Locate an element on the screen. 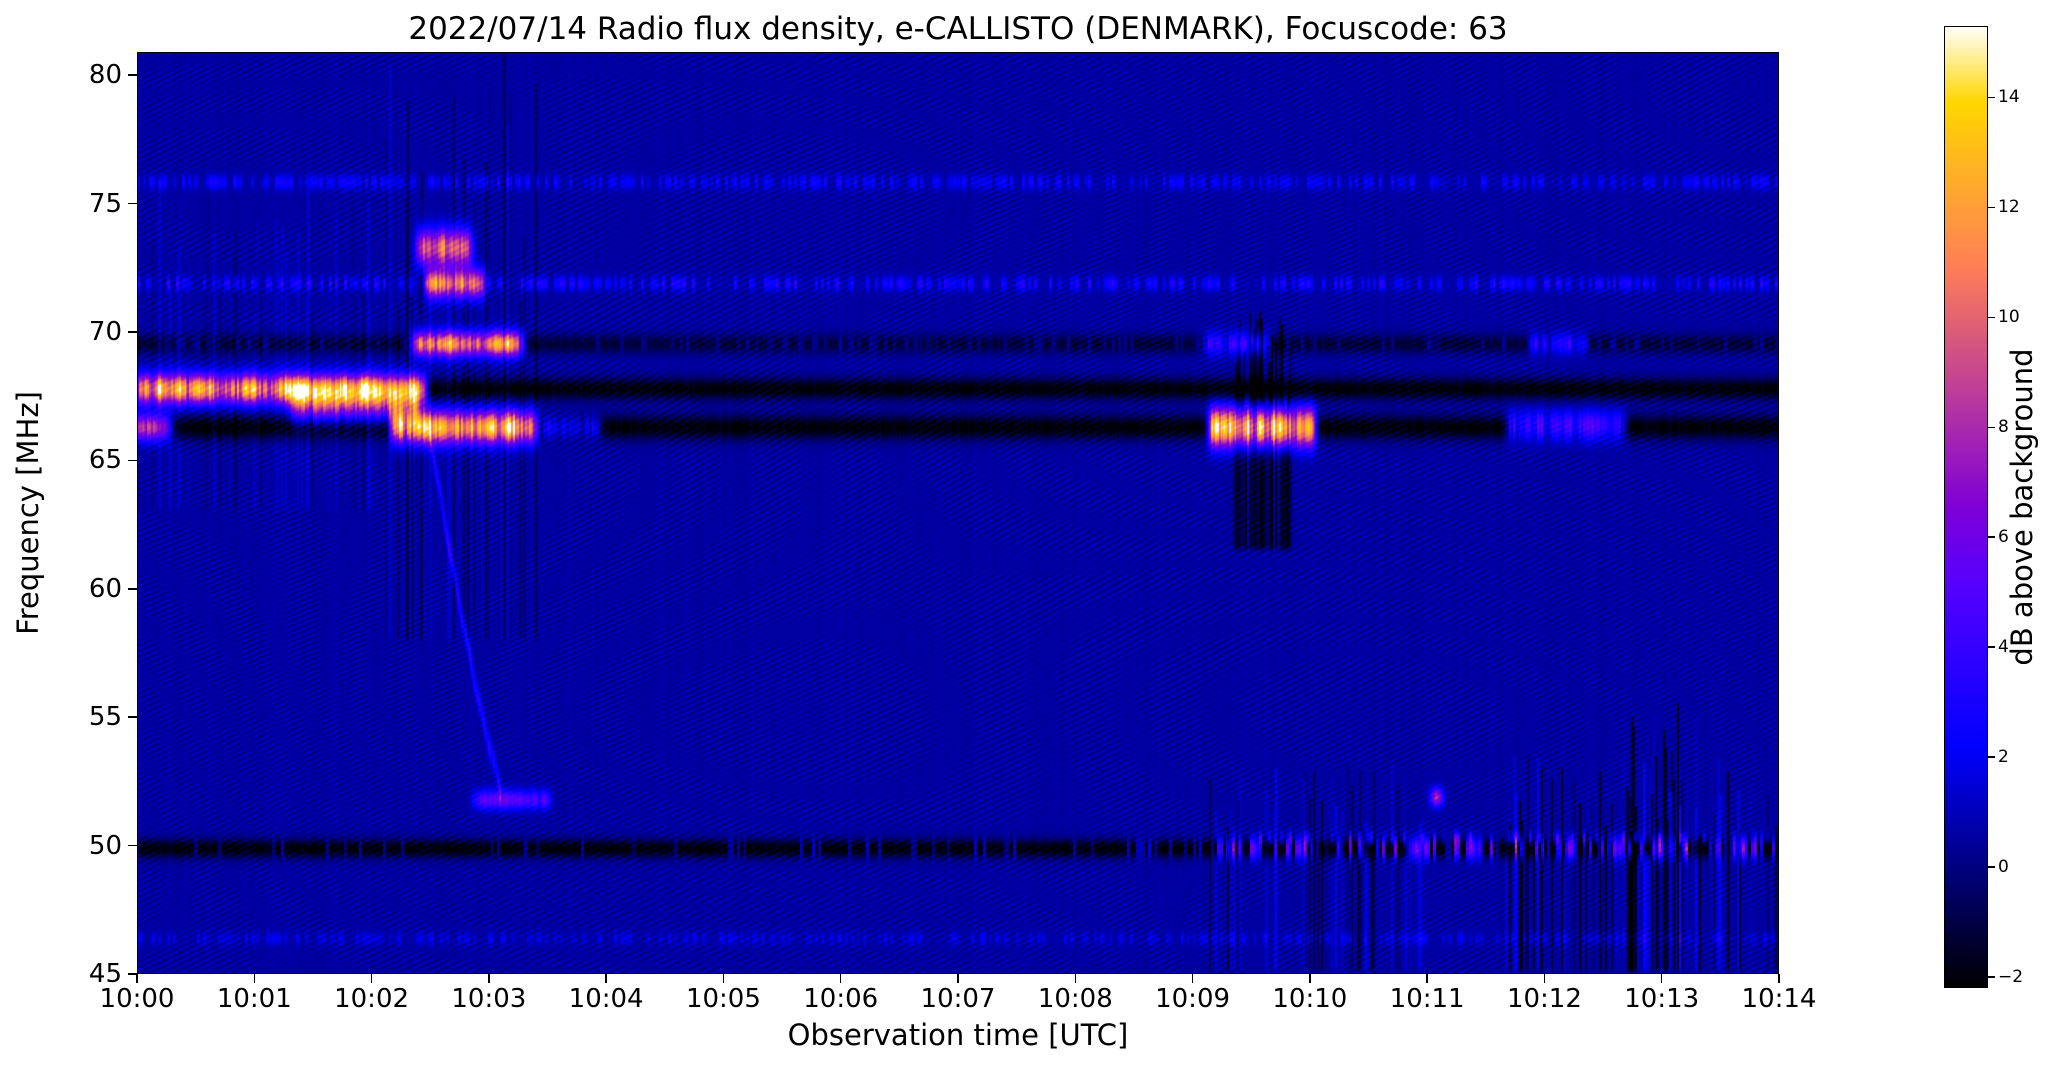 The height and width of the screenshot is (1067, 2047). y-tick-label: 70 is located at coordinates (105, 331).